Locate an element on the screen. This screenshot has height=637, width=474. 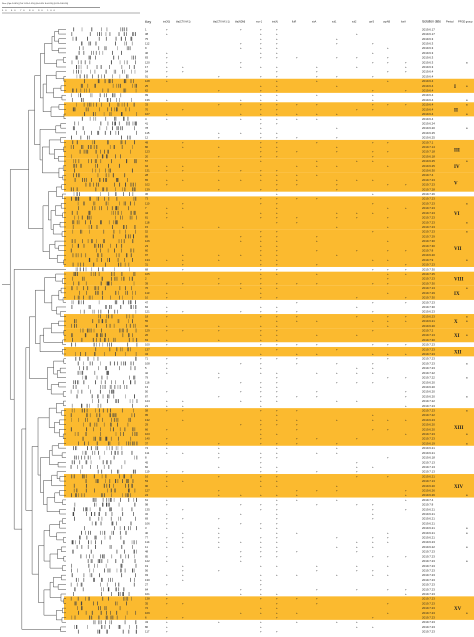
isolation-date: 2019.6.4 is located at coordinates (428, 109).